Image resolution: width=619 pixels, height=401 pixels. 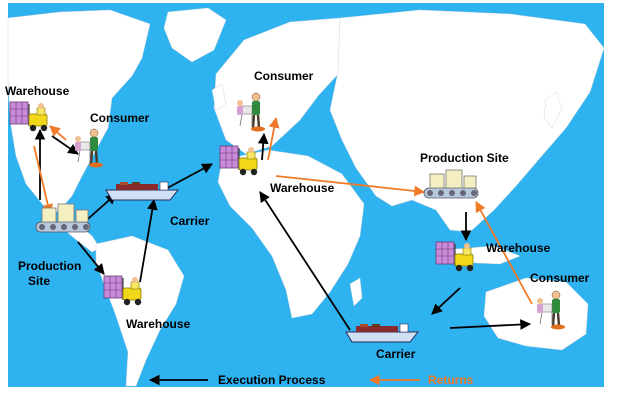 What do you see at coordinates (263, 146) in the screenshot?
I see `arrow-warehouse-eu-consumer-eu` at bounding box center [263, 146].